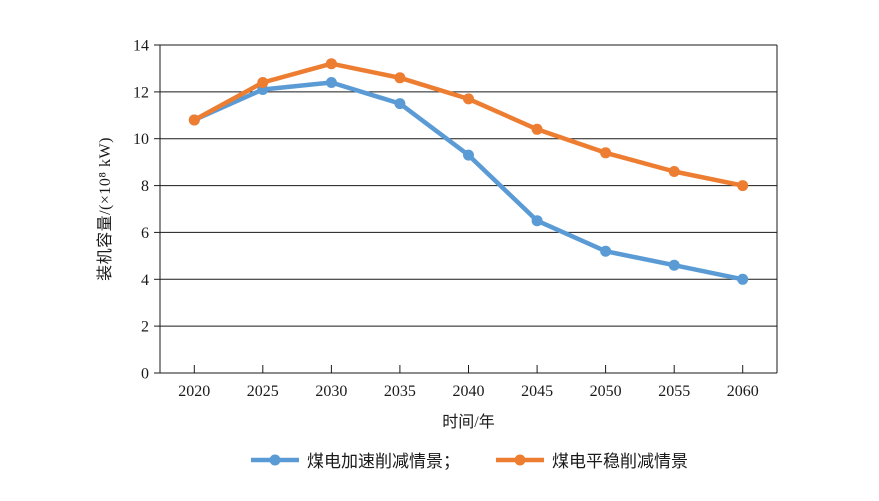 This screenshot has width=879, height=501. I want to click on svg-text: 2040, so click(469, 391).